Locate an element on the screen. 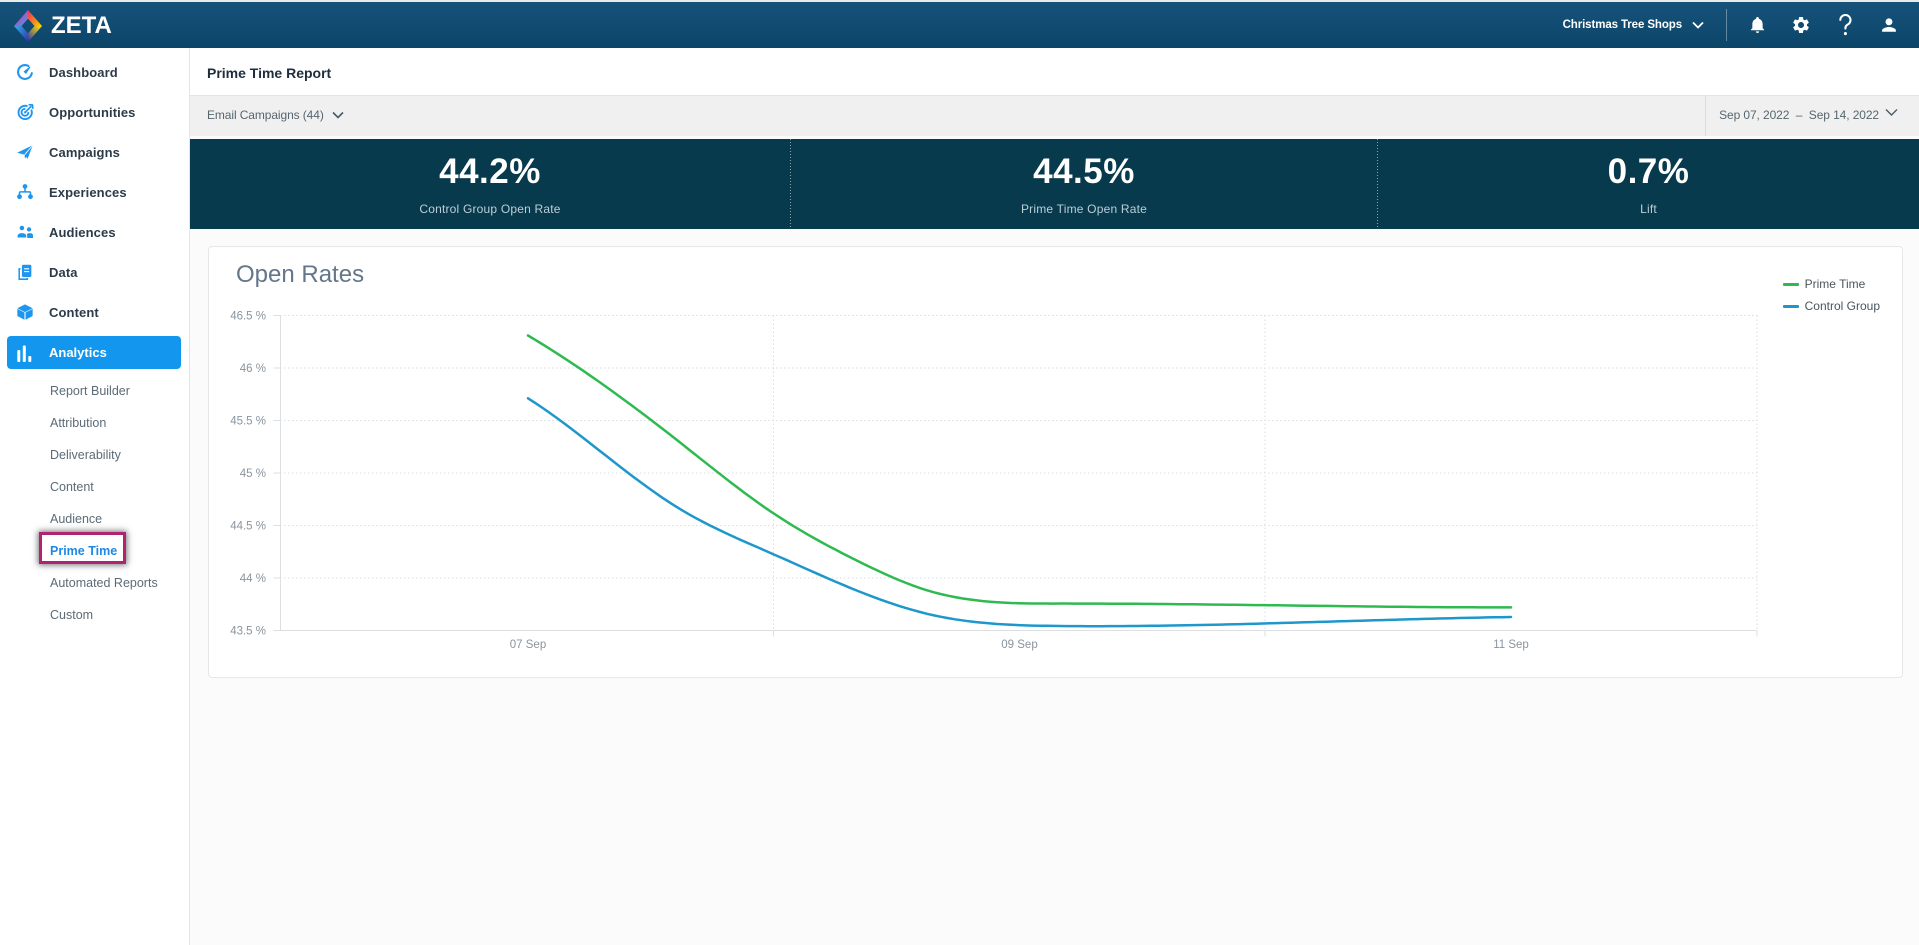 The height and width of the screenshot is (945, 1919). svg-text: 45 % is located at coordinates (253, 474).